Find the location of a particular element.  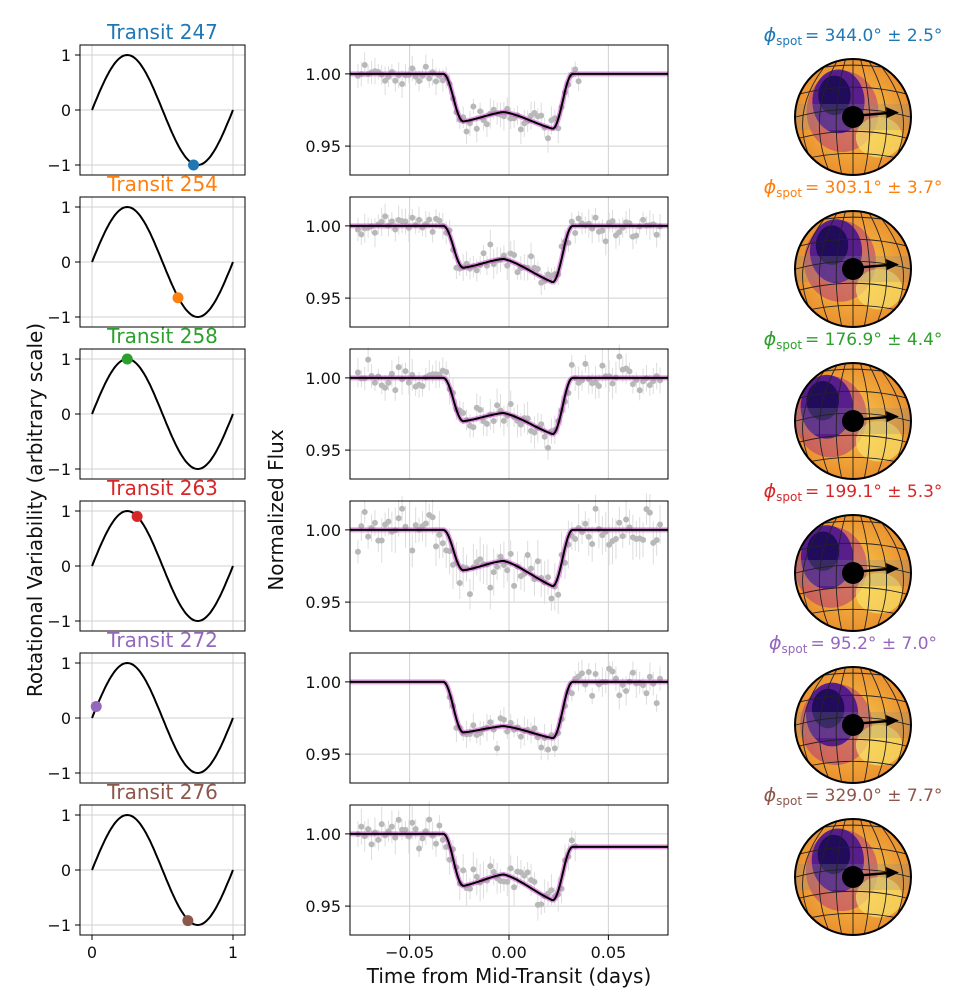

spot-value: = 176.9° ± 4.4° is located at coordinates (873, 340).